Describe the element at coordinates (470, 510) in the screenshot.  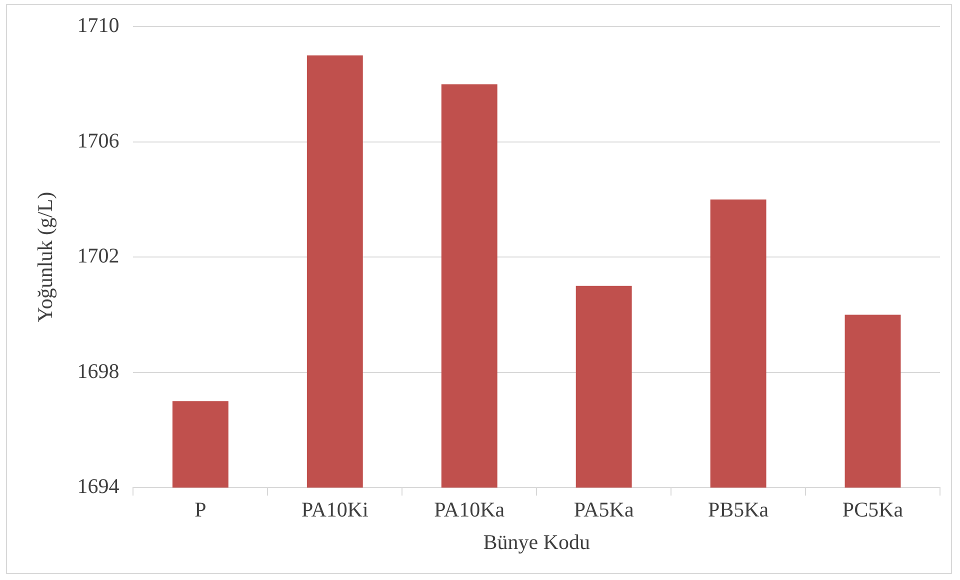
I see `x-tick-label: PA10Ka` at that location.